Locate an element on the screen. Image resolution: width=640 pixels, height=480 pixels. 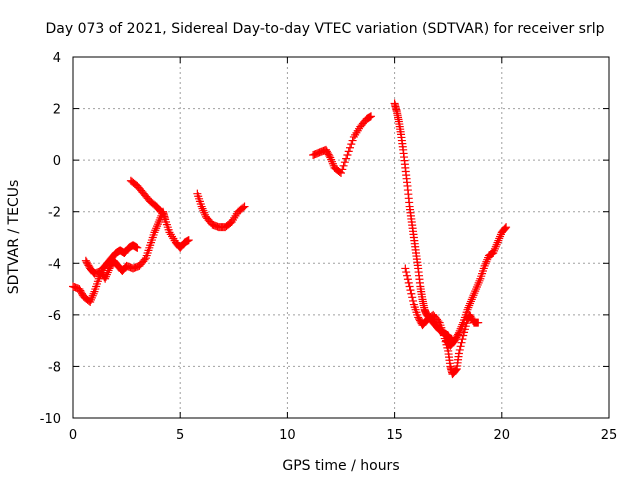
y-tick-label: 4 is located at coordinates (57, 58).